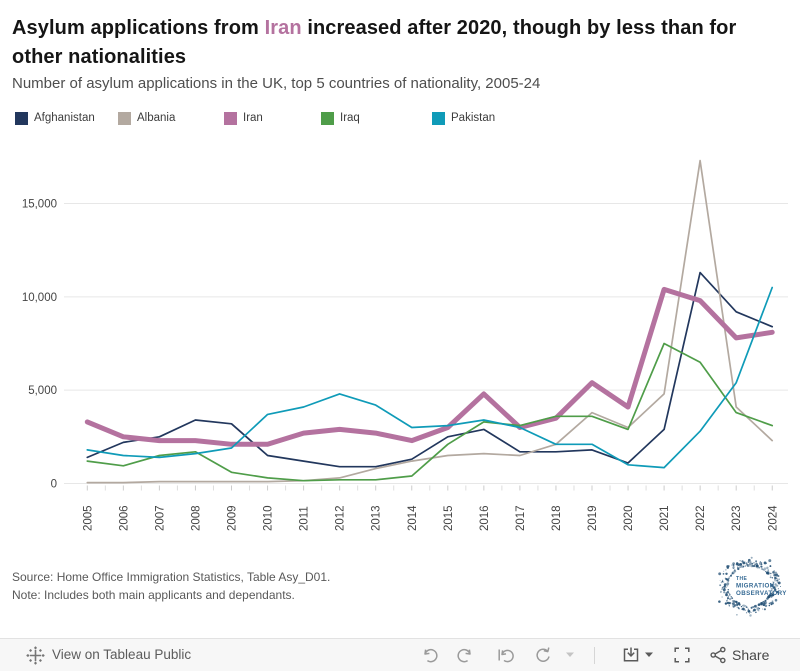  What do you see at coordinates (751, 655) in the screenshot?
I see `share-button: Share` at bounding box center [751, 655].